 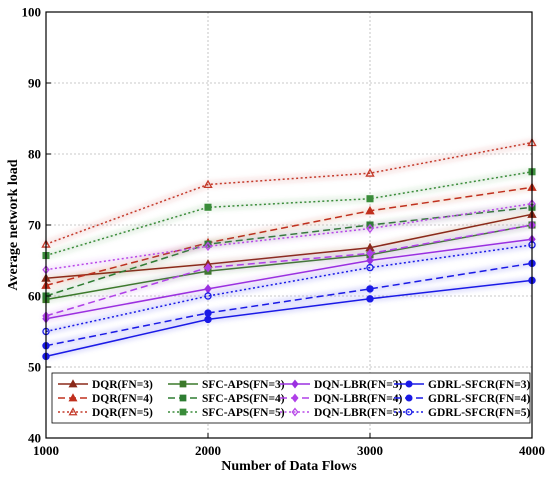 I want to click on legend-item: DQN-LBR(FN=4), so click(x=341, y=399).